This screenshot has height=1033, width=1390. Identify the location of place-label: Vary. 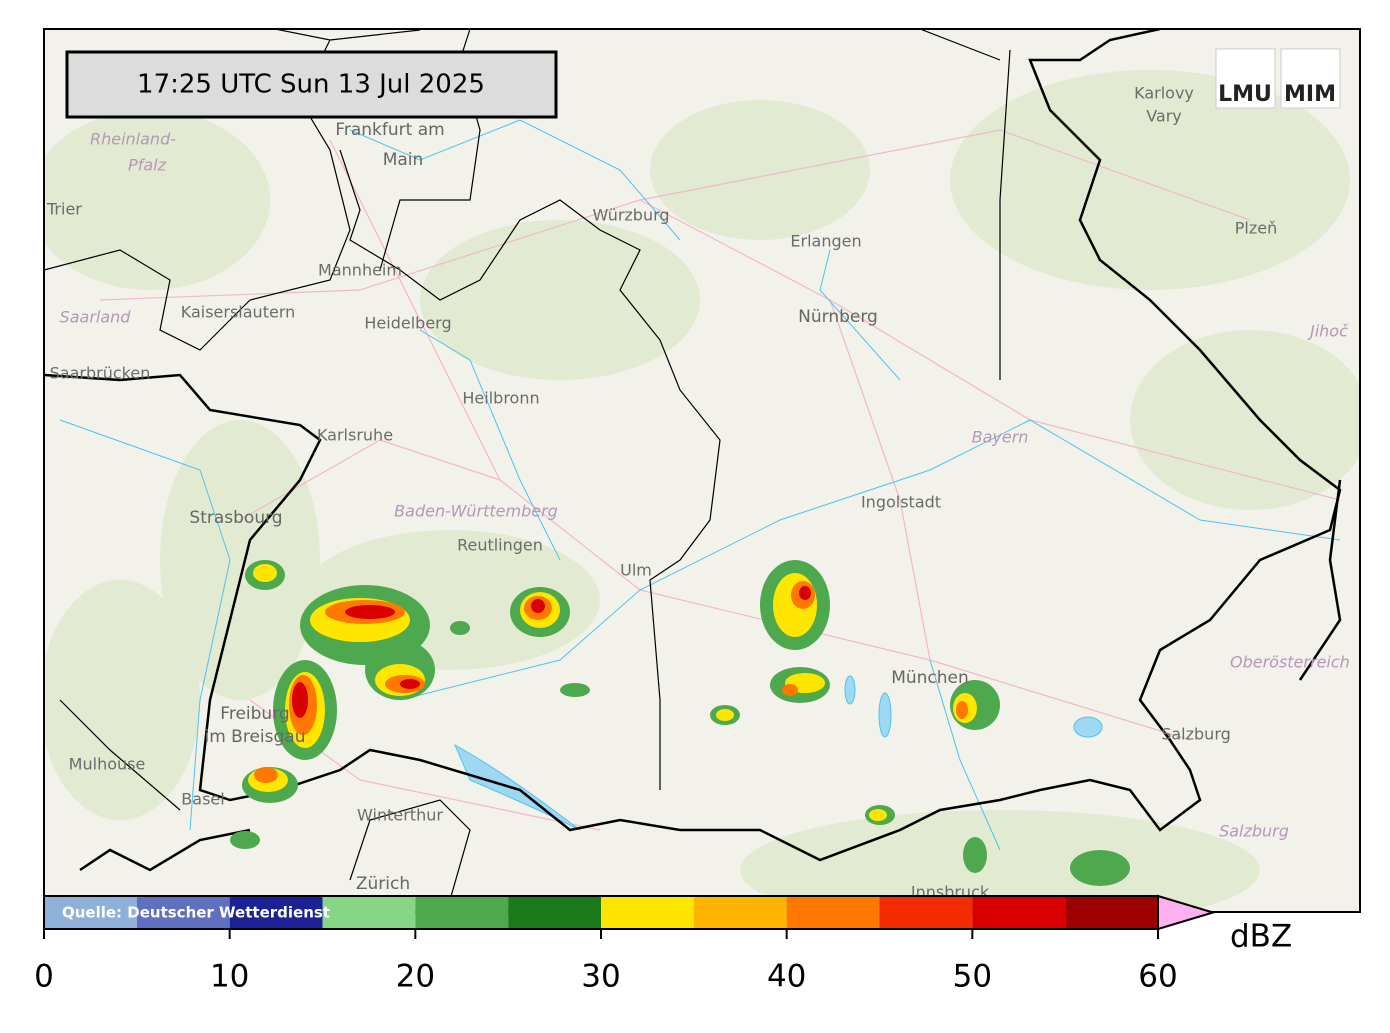
(1164, 116).